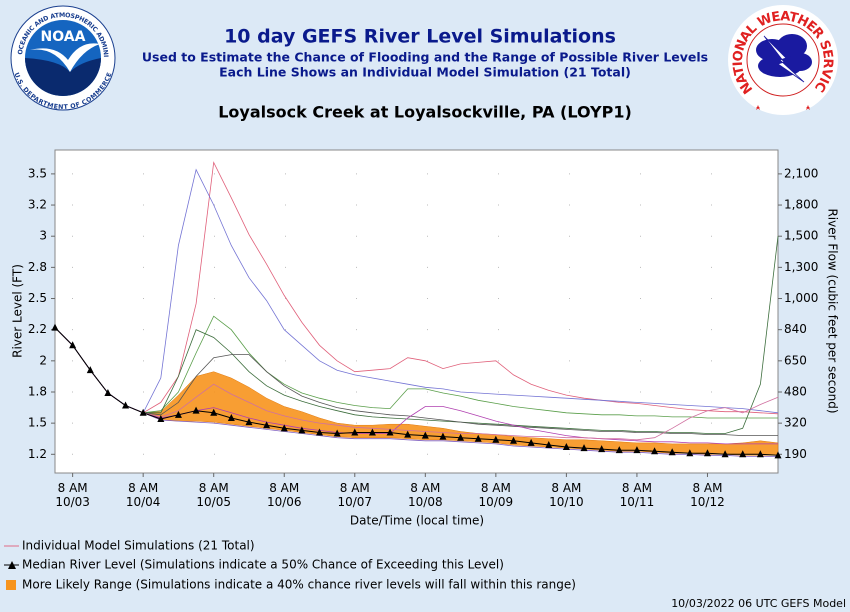  Describe the element at coordinates (43, 360) in the screenshot. I see `y-tick-label: 2` at that location.